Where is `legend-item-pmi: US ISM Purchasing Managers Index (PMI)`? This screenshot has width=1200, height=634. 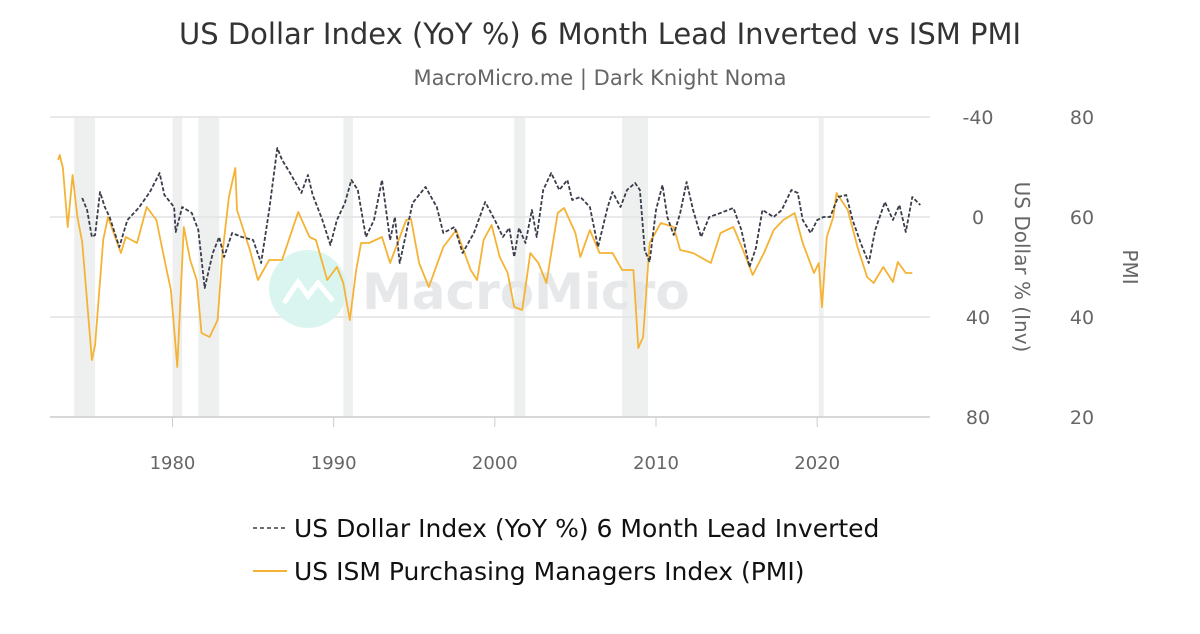 legend-item-pmi: US ISM Purchasing Managers Index (PMI) is located at coordinates (528, 571).